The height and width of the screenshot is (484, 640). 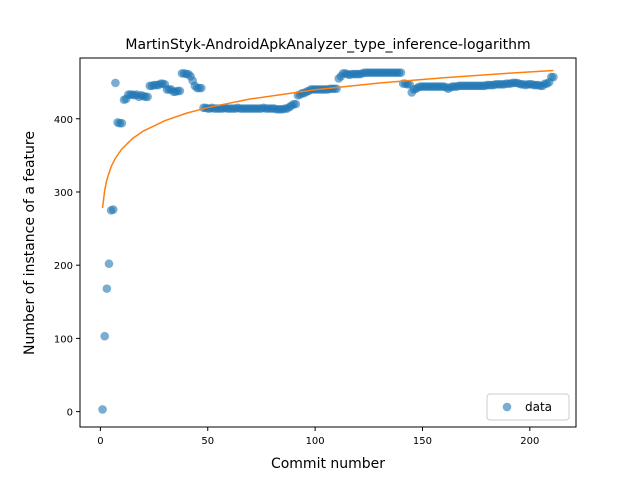 I want to click on legend-label: data, so click(x=538, y=407).